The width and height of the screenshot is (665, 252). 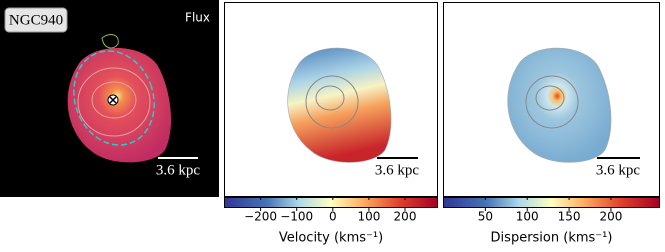 What do you see at coordinates (551, 202) in the screenshot?
I see `dispersion-colorbar` at bounding box center [551, 202].